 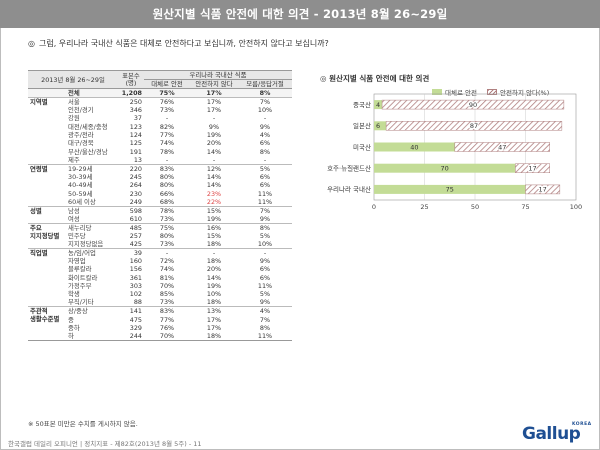 I want to click on row-dk: 7%, so click(x=265, y=101).